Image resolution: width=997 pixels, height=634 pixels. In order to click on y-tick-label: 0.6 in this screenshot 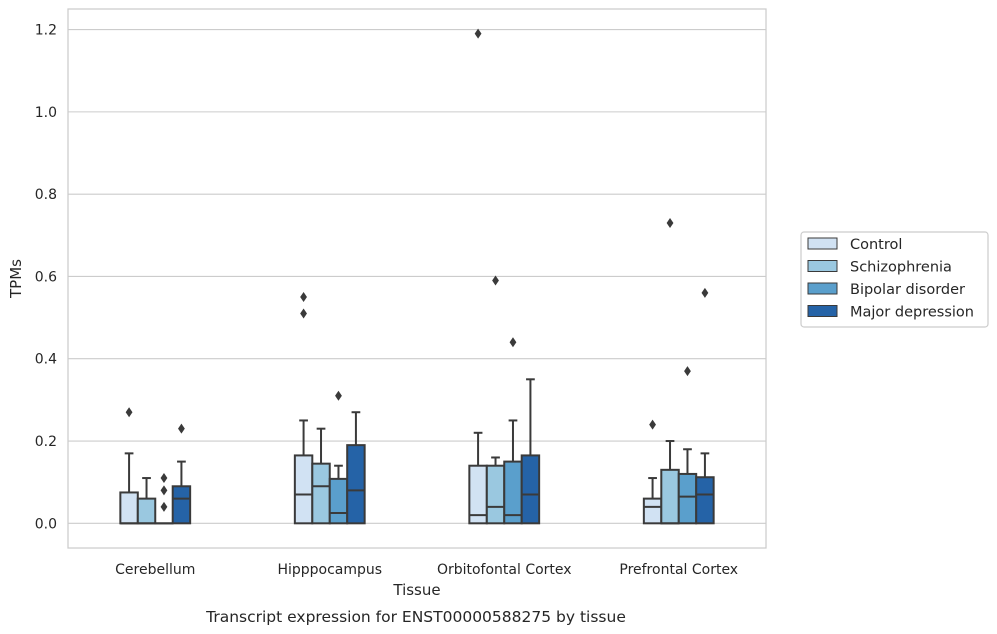, I will do `click(46, 277)`.